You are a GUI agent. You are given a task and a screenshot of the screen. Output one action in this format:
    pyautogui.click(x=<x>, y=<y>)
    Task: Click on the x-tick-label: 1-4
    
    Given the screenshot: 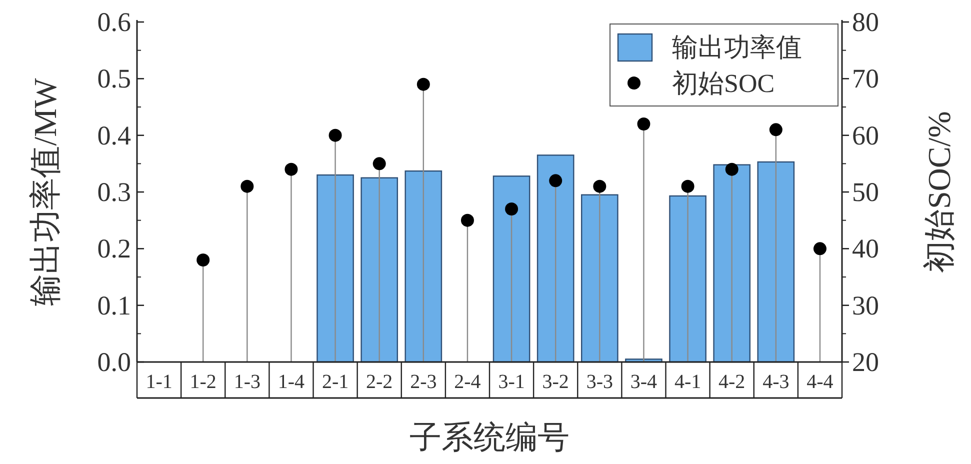 What is the action you would take?
    pyautogui.click(x=291, y=382)
    